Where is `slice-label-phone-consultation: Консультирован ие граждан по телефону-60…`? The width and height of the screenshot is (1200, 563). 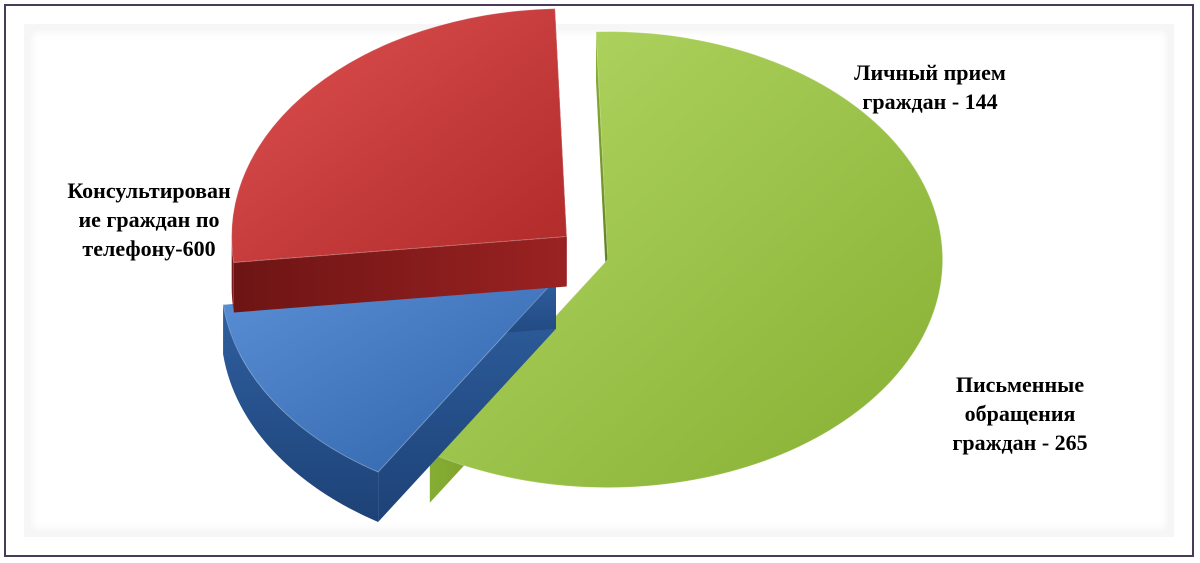 slice-label-phone-consultation: Консультирован ие граждан по телефону-60… is located at coordinates (149, 219).